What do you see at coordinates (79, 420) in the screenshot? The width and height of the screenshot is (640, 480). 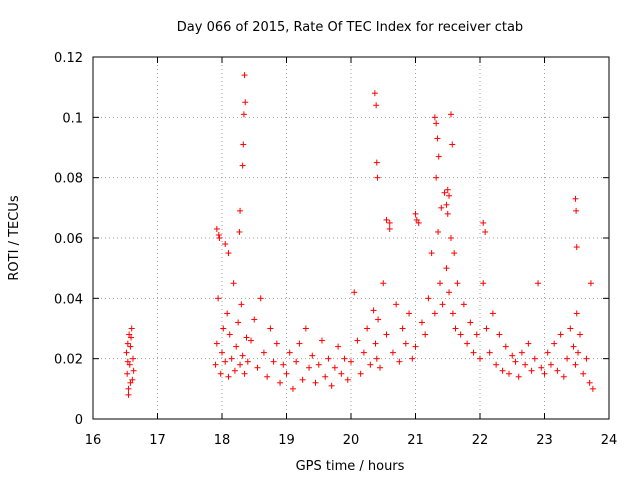 I see `y-tick-label: 0` at bounding box center [79, 420].